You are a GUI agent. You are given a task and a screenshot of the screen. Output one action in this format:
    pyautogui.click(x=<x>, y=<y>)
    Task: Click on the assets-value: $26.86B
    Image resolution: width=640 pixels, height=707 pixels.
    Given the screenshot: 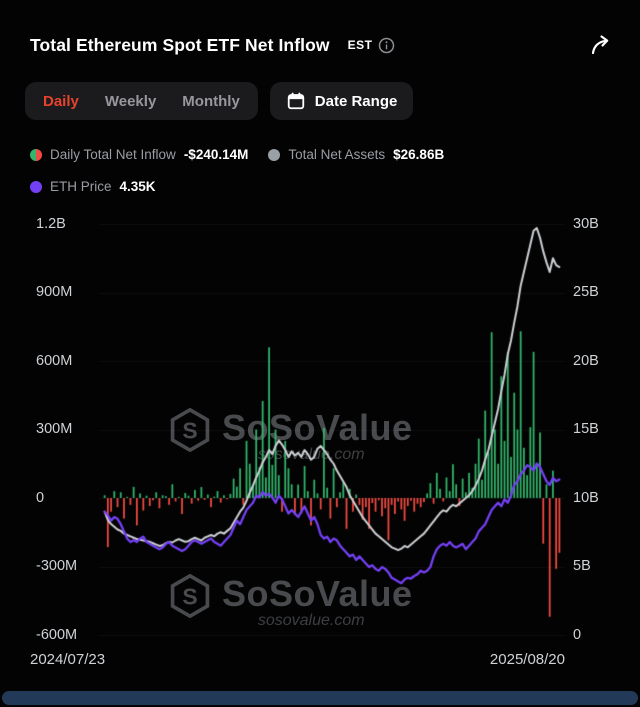 What is the action you would take?
    pyautogui.click(x=419, y=154)
    